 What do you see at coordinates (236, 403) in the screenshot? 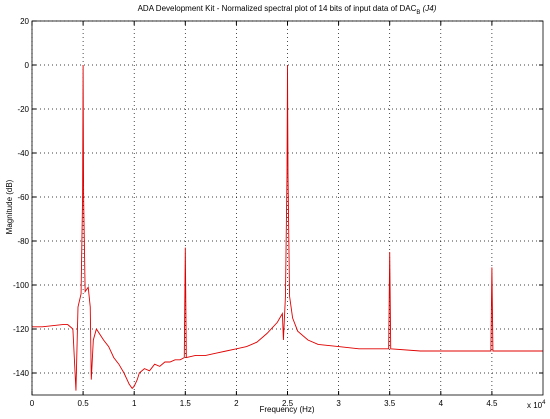
I see `x-tick-label: 2` at bounding box center [236, 403].